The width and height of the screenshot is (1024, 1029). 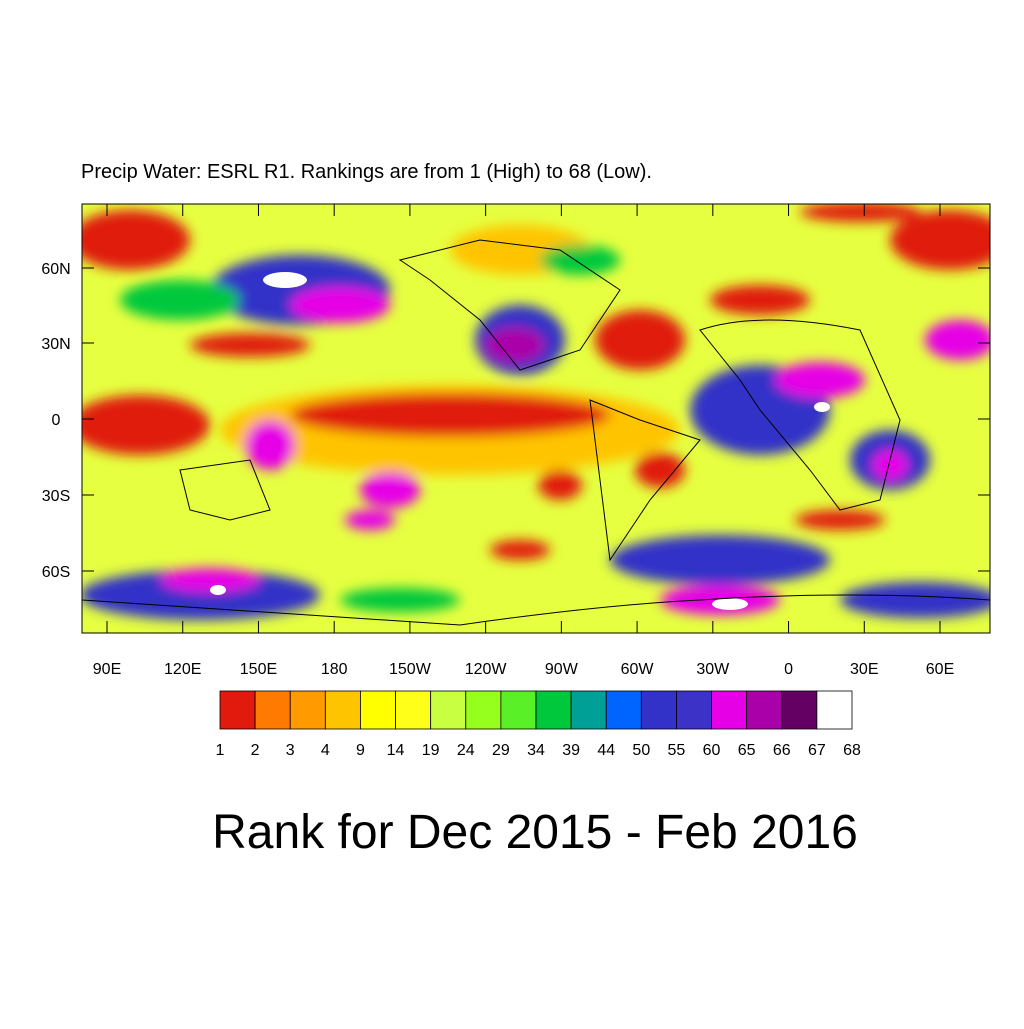 I want to click on colorbar-label: 19, so click(x=431, y=750).